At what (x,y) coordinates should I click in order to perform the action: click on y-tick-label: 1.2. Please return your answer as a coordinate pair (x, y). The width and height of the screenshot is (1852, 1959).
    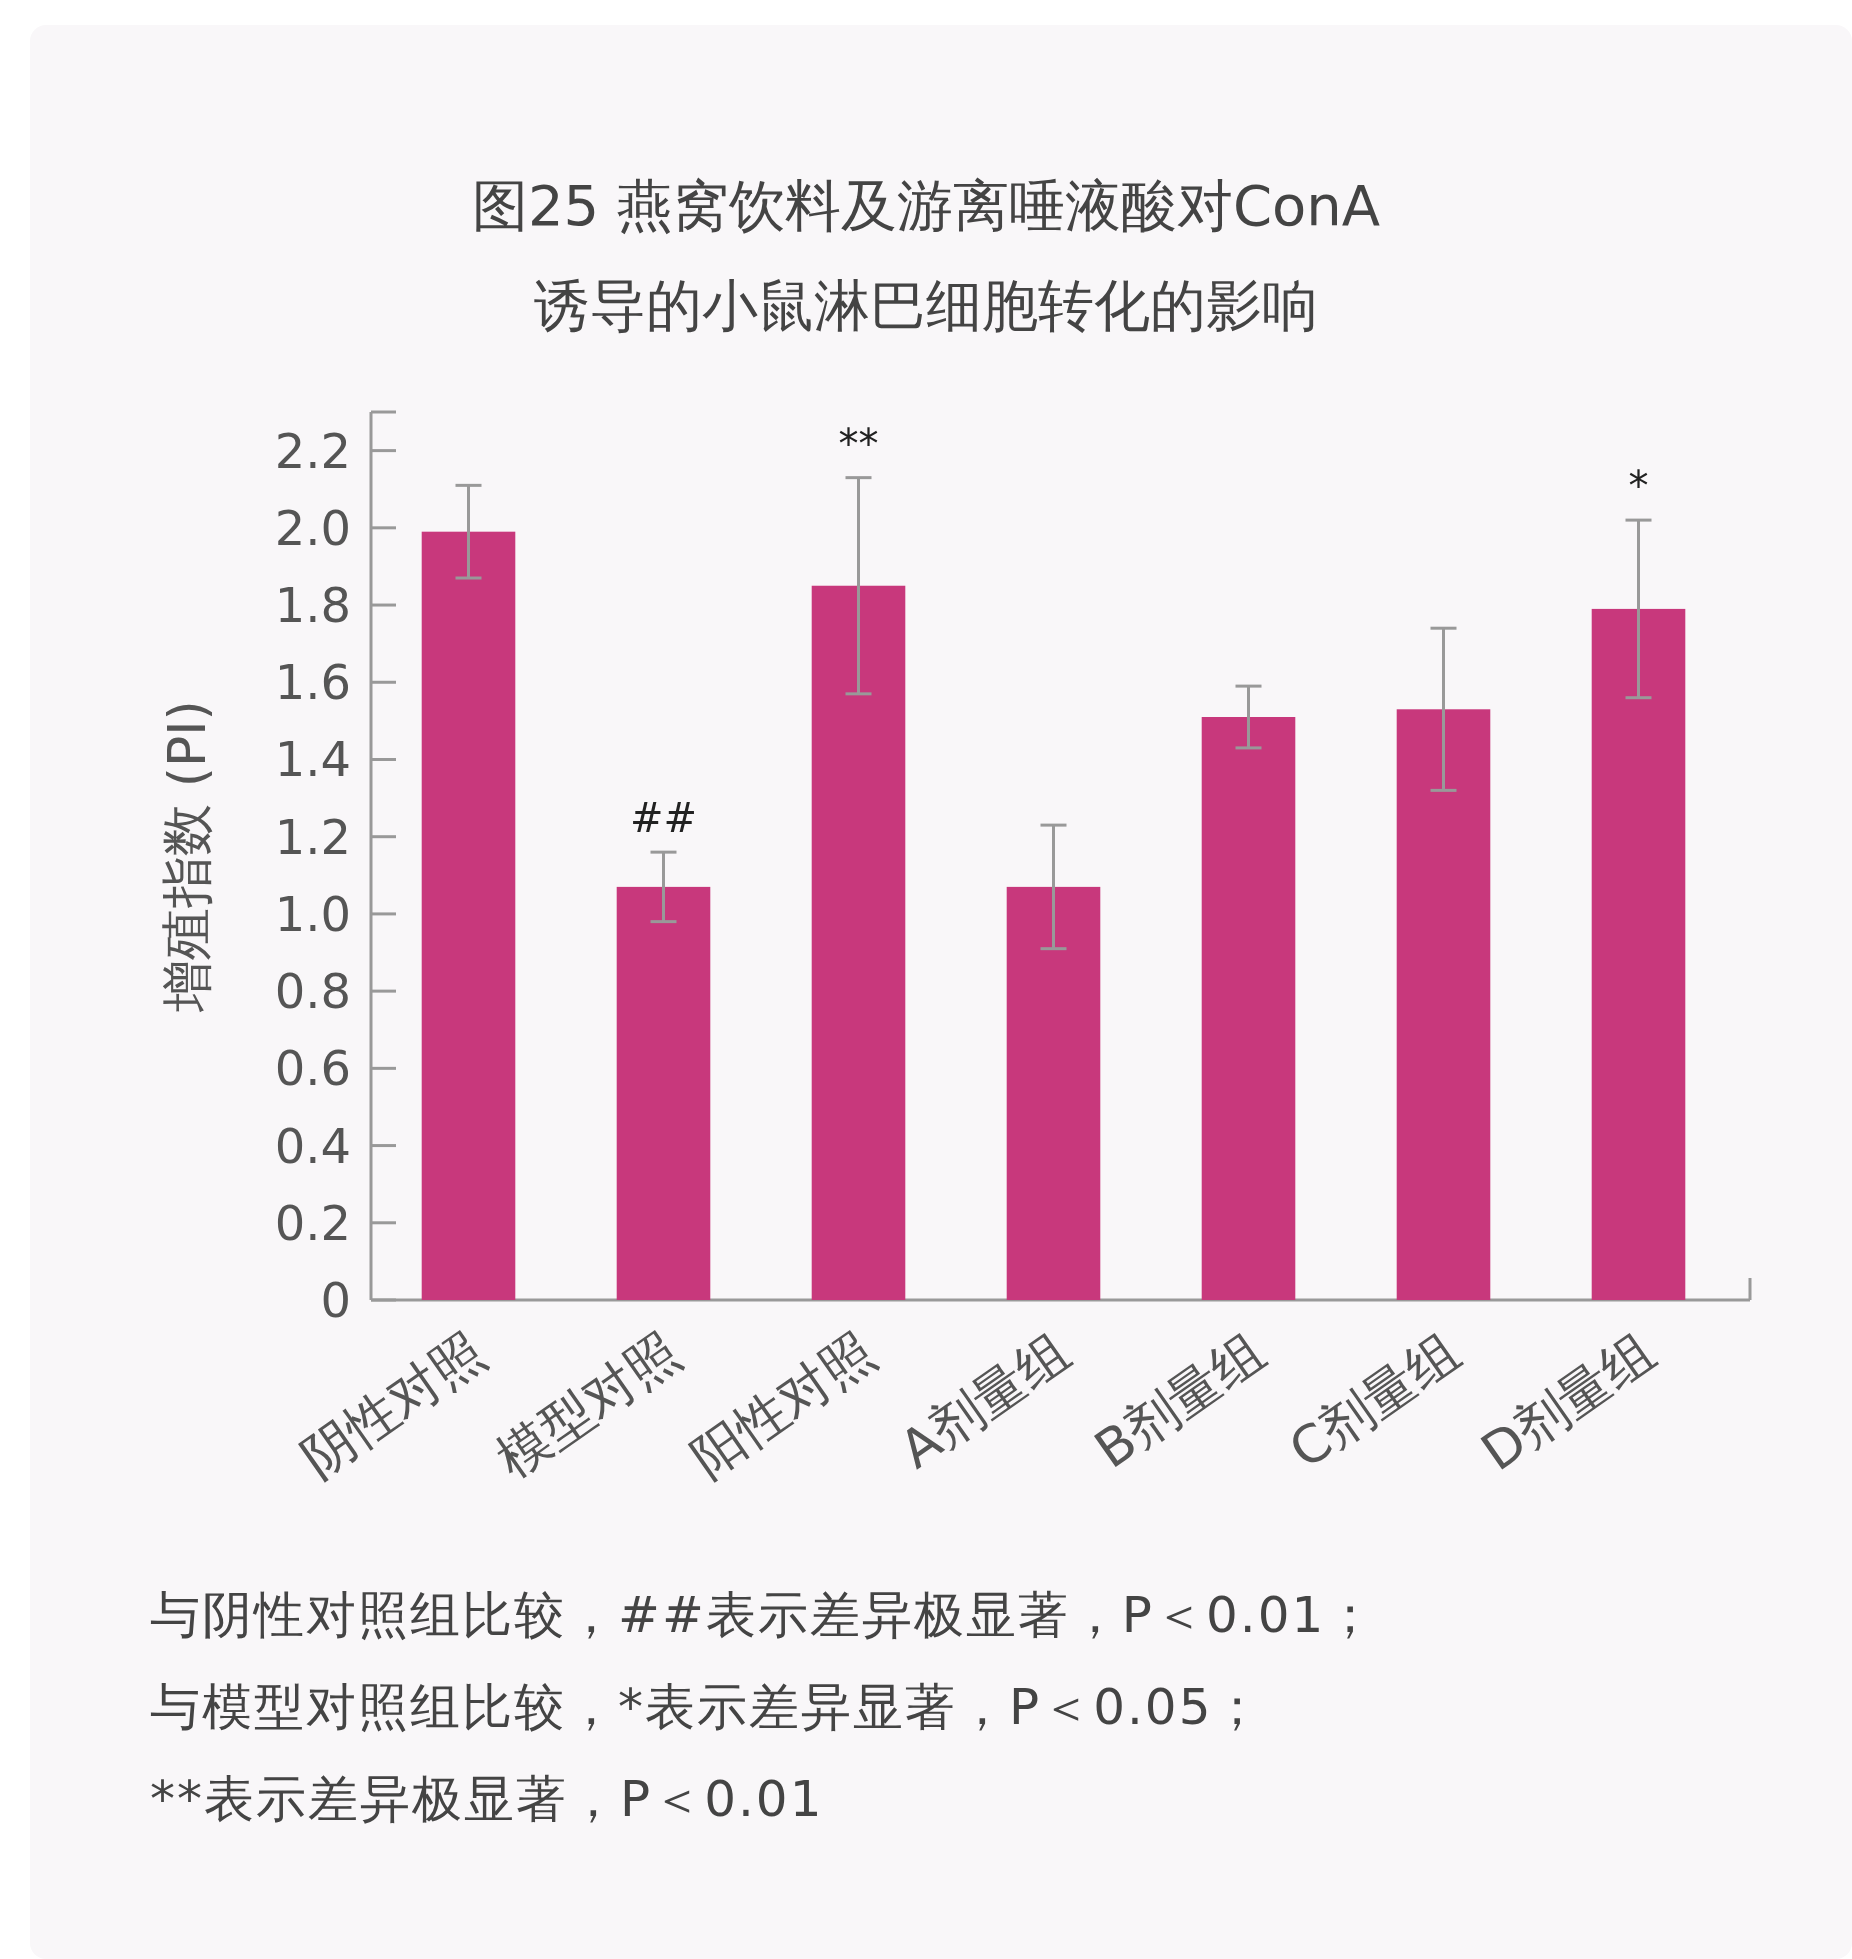
    Looking at the image, I should click on (312, 836).